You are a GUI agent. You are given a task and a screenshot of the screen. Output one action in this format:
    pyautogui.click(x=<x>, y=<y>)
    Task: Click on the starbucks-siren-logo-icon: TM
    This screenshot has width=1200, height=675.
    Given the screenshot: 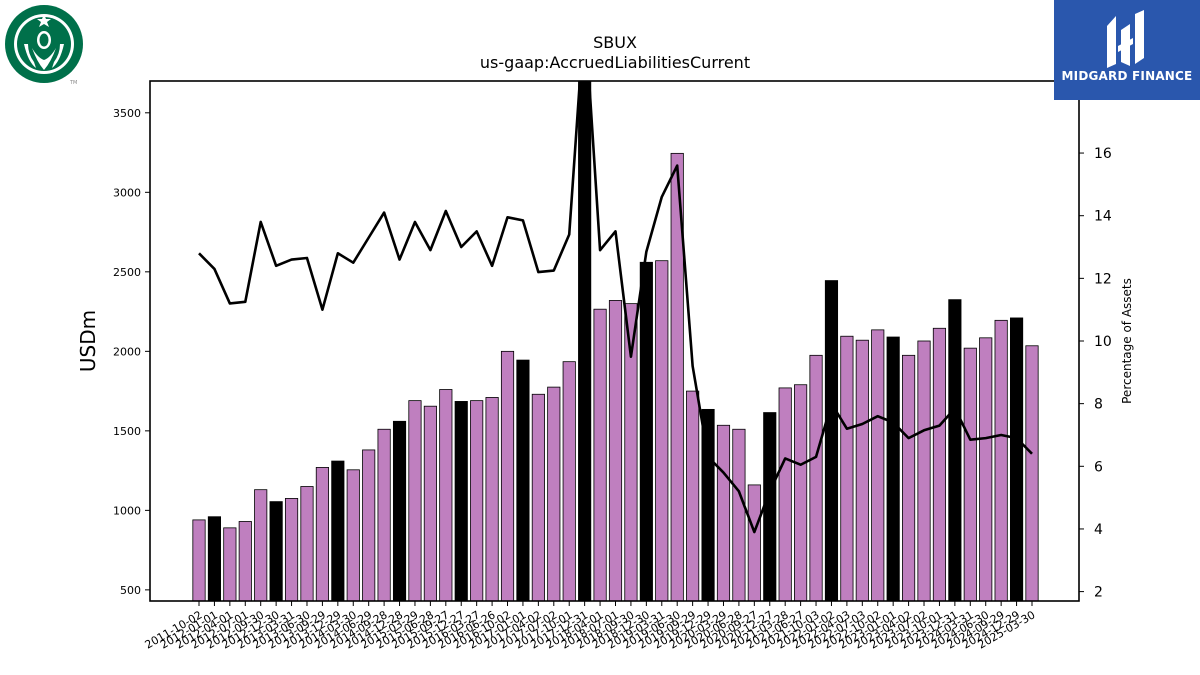 What is the action you would take?
    pyautogui.click(x=44, y=45)
    